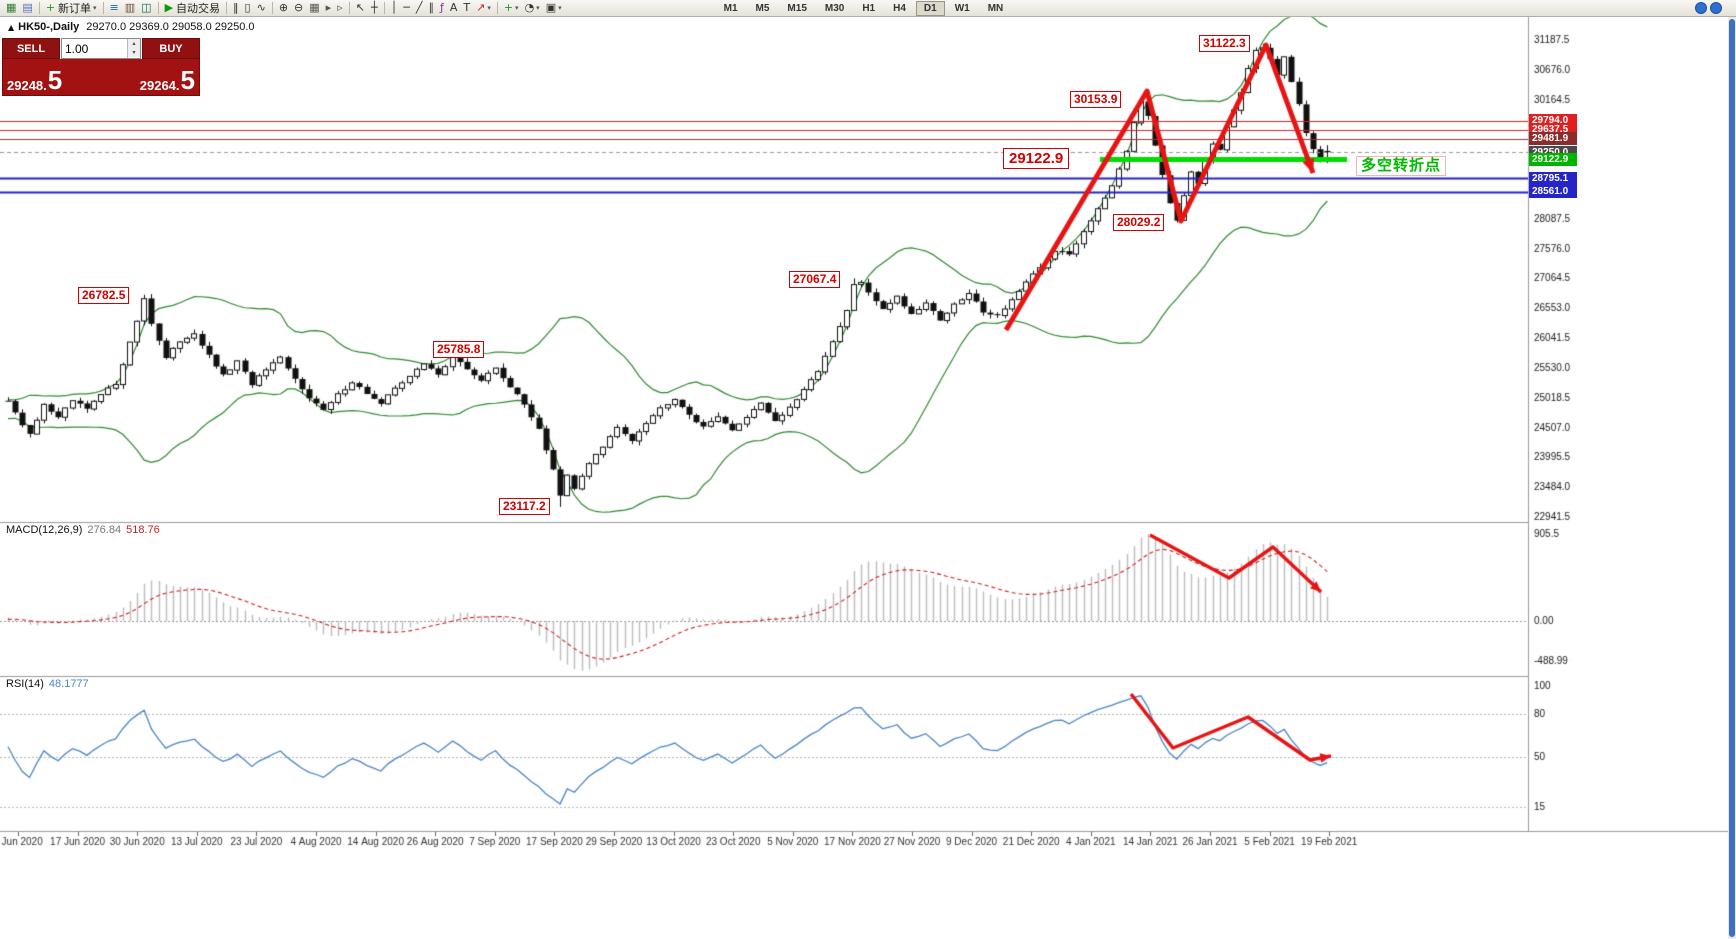  Describe the element at coordinates (1224, 43) in the screenshot. I see `price-annotation: 31122.3` at that location.